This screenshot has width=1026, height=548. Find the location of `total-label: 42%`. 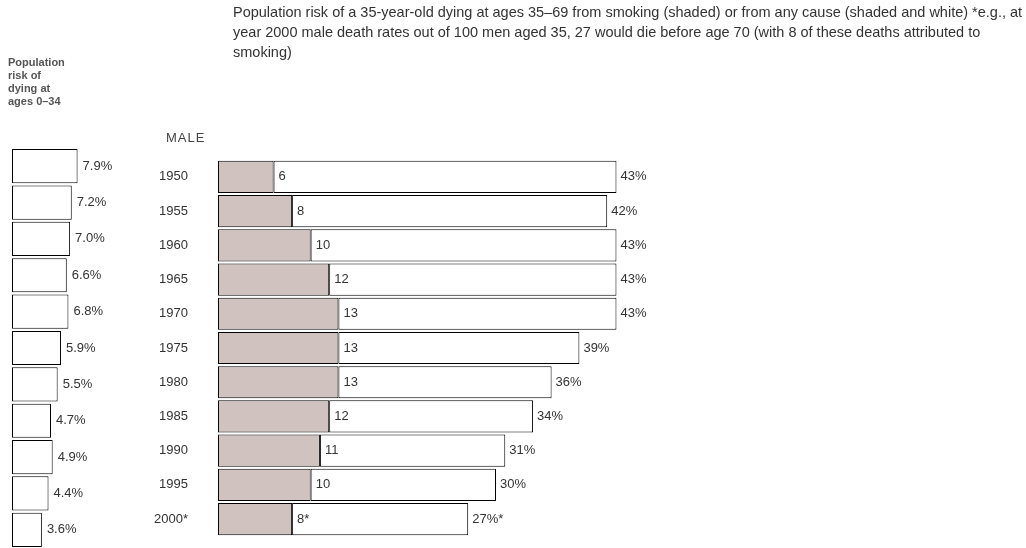

total-label: 42% is located at coordinates (624, 210).